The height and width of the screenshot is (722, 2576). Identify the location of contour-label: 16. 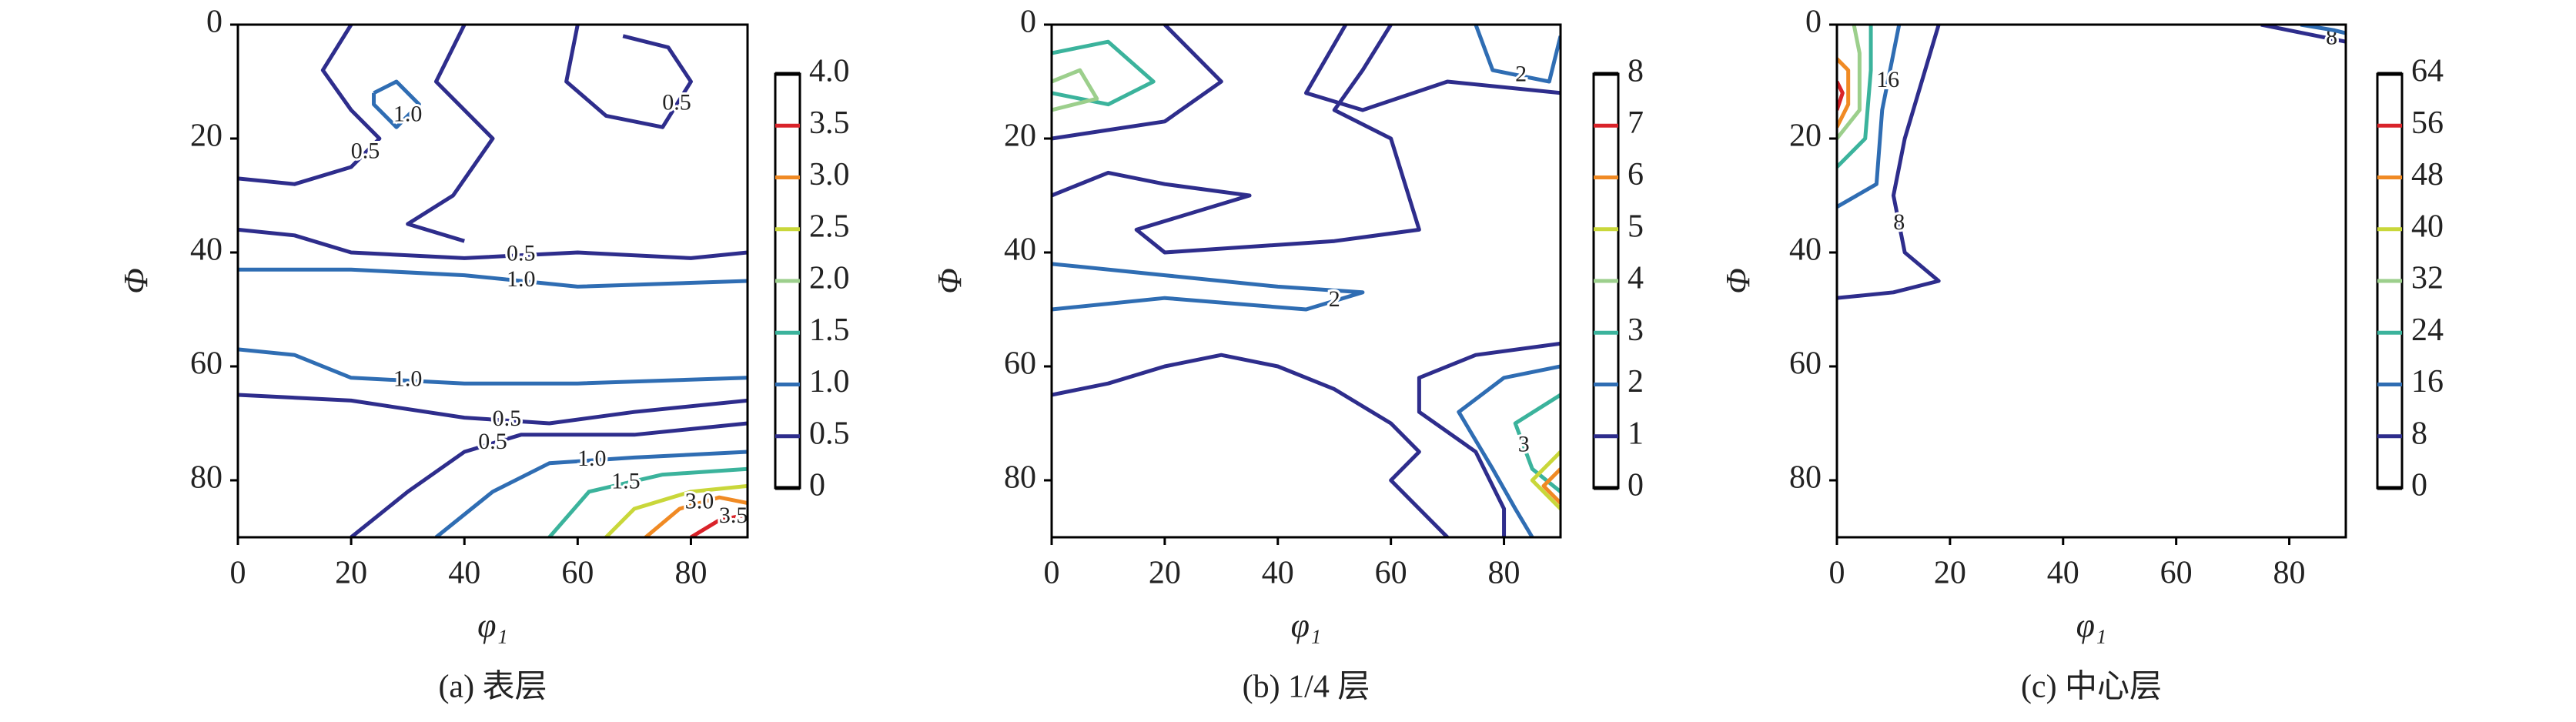
(1887, 79).